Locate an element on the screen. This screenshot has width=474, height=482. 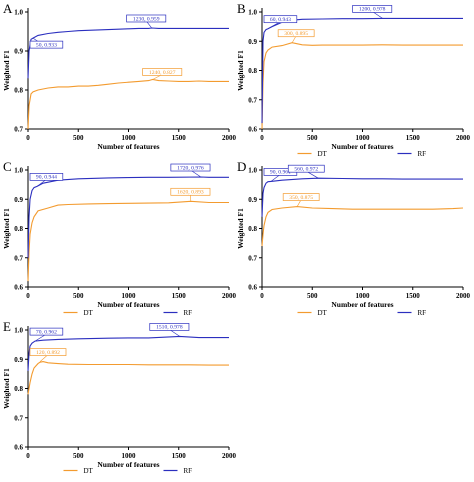
annotation-label: 300, 0.895 is located at coordinates (296, 34).